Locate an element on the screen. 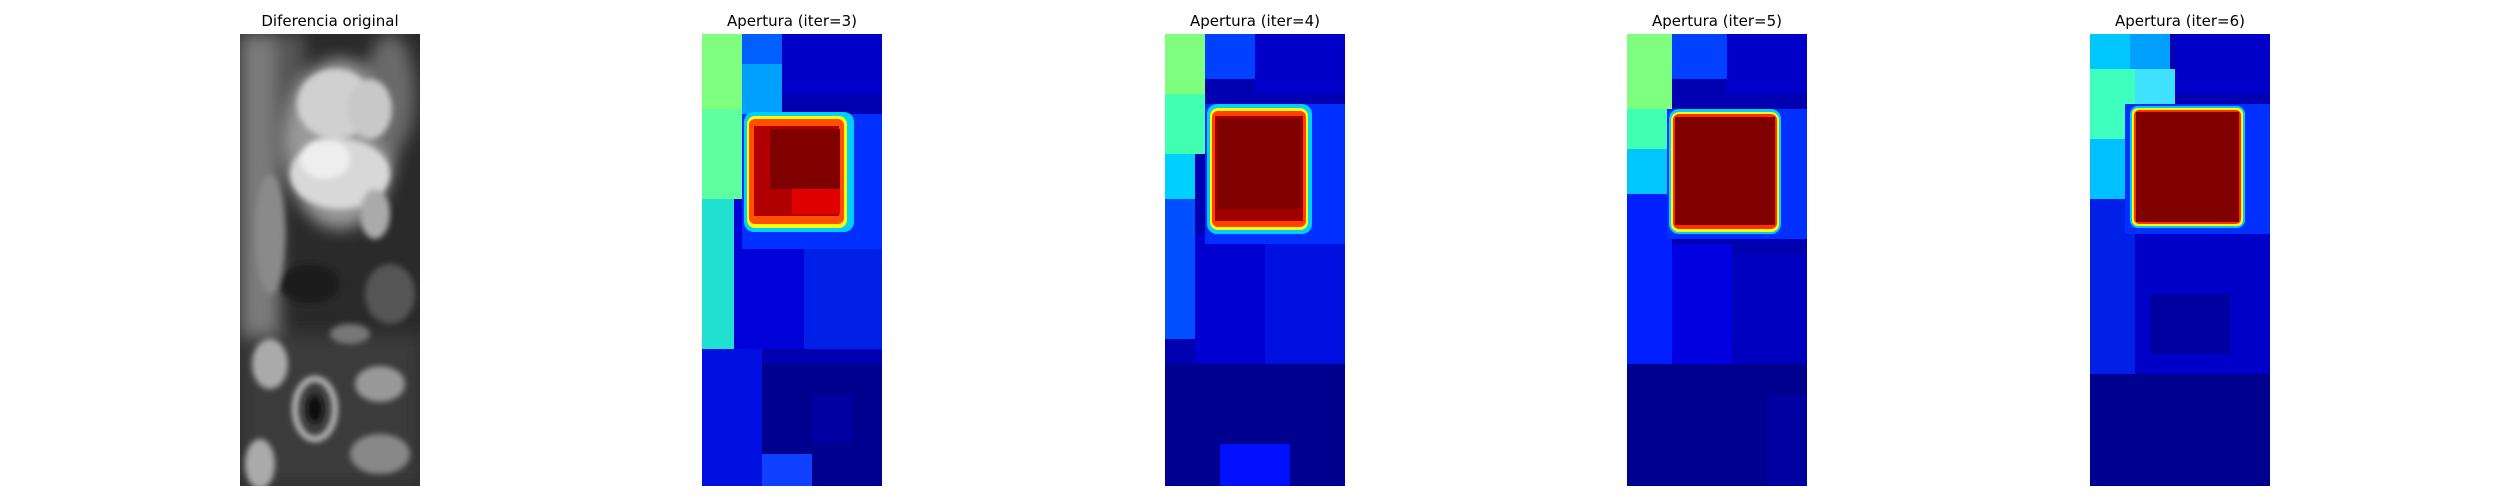  panel-title: Apertura (iter=6) is located at coordinates (2180, 21).